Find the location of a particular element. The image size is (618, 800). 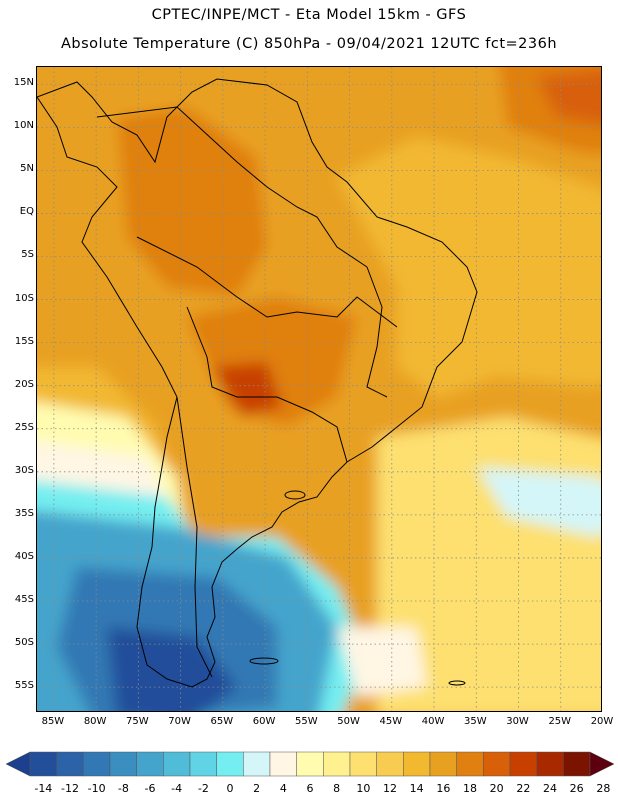

lat-label: 35S is located at coordinates (24, 513).